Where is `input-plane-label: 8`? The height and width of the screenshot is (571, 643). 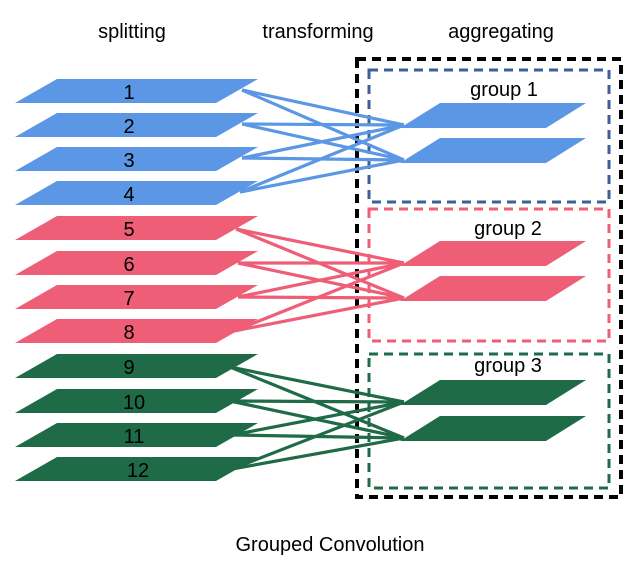
input-plane-label: 8 is located at coordinates (128, 333).